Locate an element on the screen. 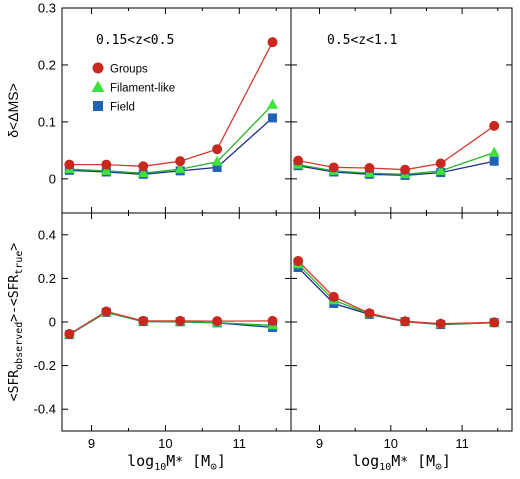 Image resolution: width=520 pixels, height=479 pixels. legend: Groups Filament-like Field is located at coordinates (133, 88).